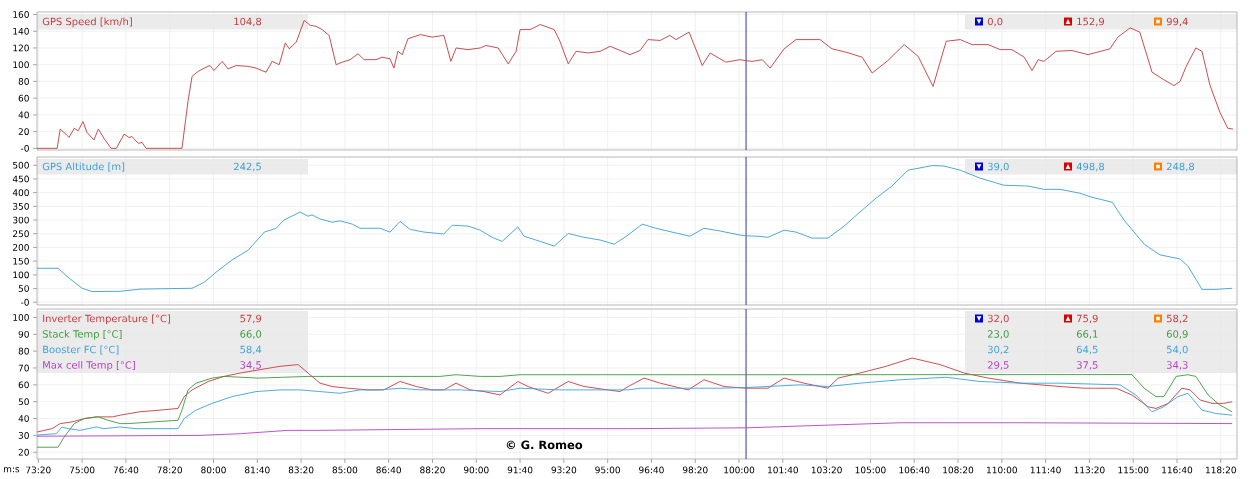 Image resolution: width=1253 pixels, height=479 pixels. Describe the element at coordinates (248, 22) in the screenshot. I see `annotation: 104,8` at that location.